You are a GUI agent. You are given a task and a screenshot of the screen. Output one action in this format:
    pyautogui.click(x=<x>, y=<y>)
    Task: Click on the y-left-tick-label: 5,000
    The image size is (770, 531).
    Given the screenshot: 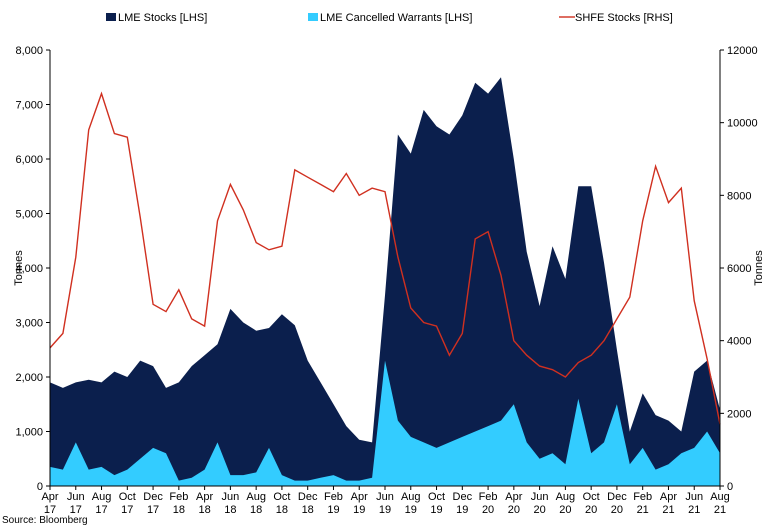 What is the action you would take?
    pyautogui.click(x=29, y=215)
    